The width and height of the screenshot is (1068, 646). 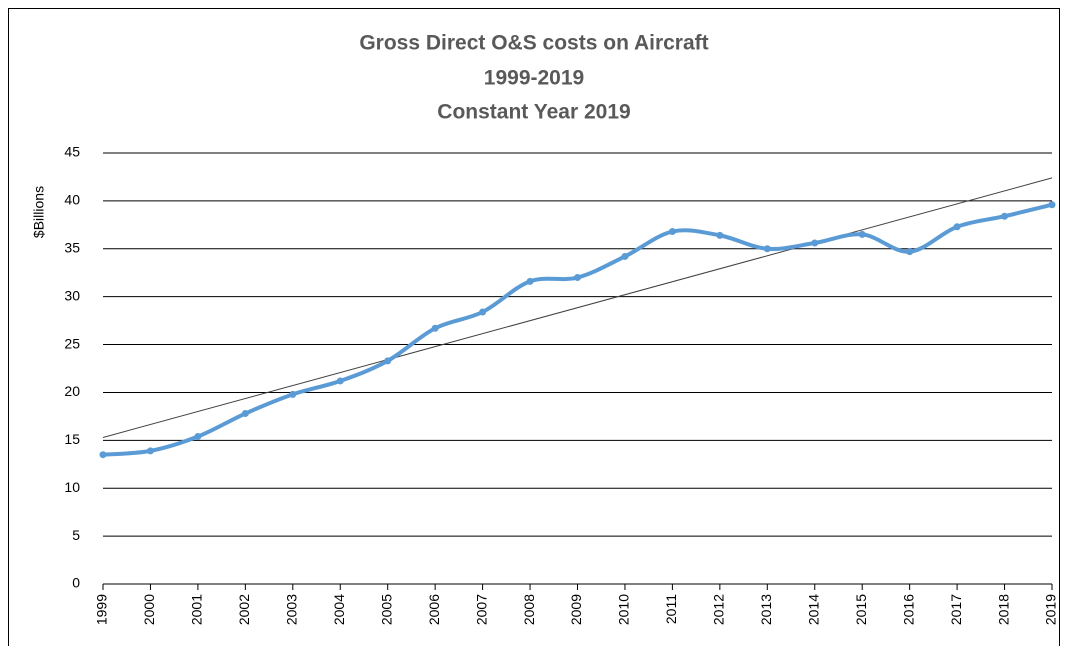 I want to click on x-tick-label: 2008, so click(x=529, y=609).